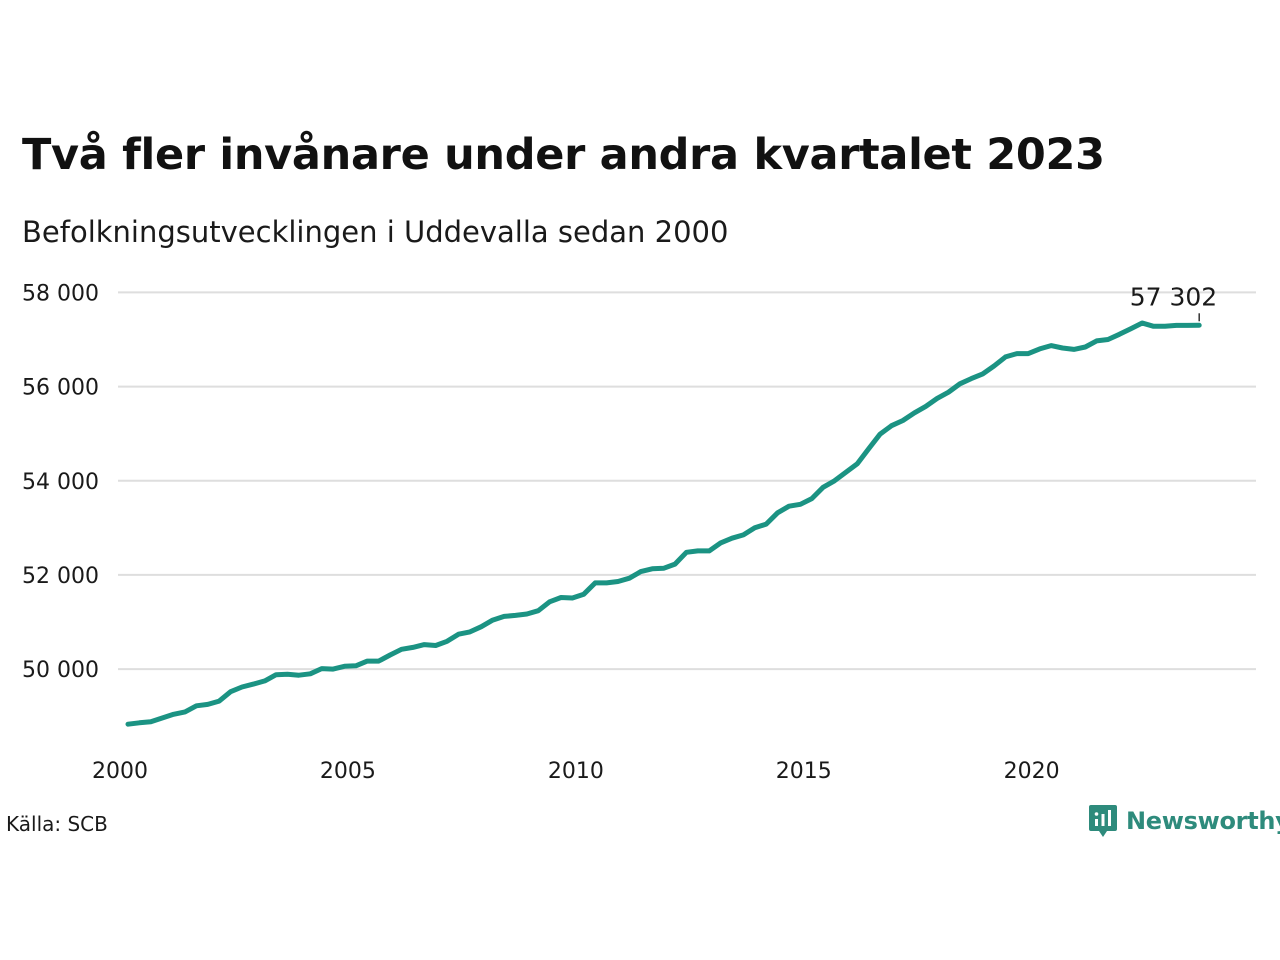  I want to click on end-value-label: 57 302, so click(1173, 296).